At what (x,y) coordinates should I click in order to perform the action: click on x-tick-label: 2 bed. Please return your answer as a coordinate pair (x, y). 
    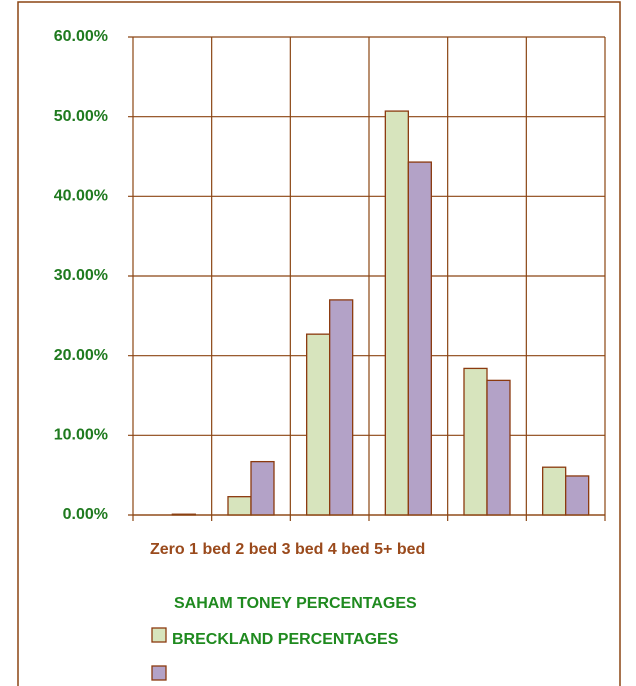
    Looking at the image, I should click on (256, 549).